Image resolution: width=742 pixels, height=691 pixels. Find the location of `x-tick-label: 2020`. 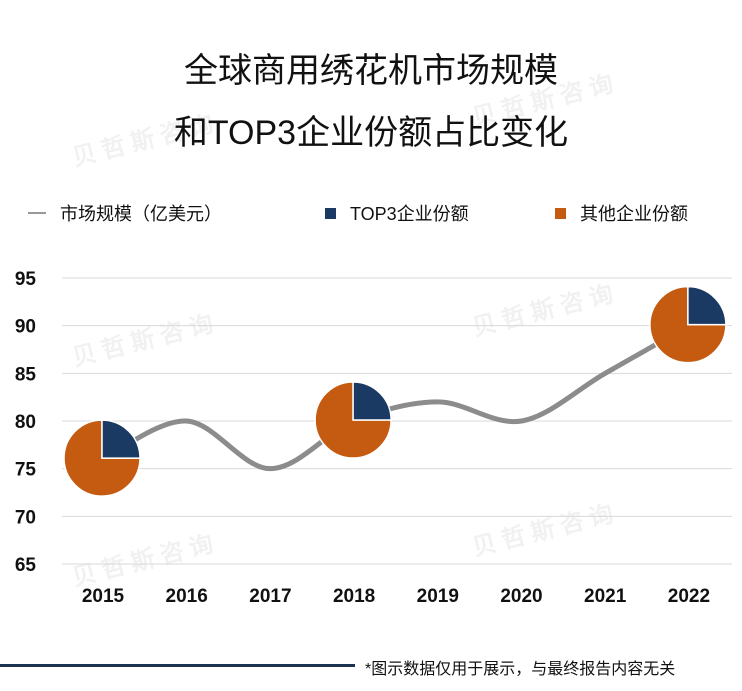

x-tick-label: 2020 is located at coordinates (521, 596).